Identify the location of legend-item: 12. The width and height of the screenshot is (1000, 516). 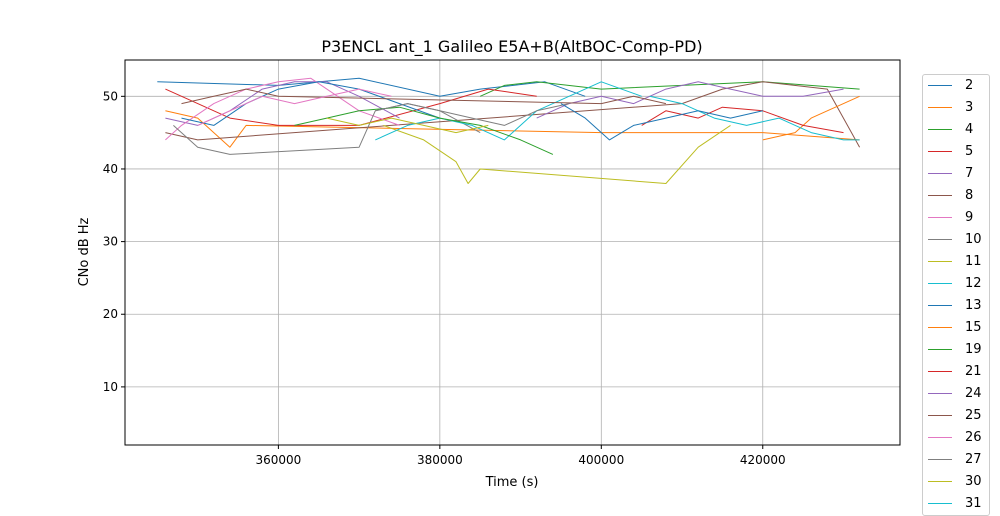
(956, 284).